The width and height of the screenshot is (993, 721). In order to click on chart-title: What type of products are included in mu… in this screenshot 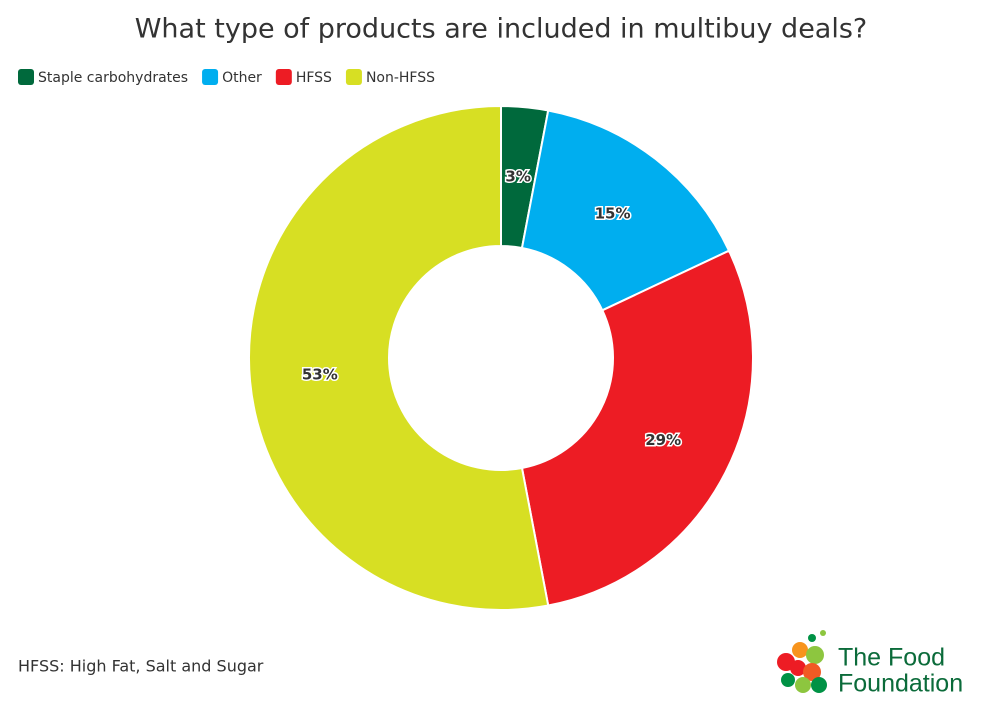, I will do `click(501, 29)`.